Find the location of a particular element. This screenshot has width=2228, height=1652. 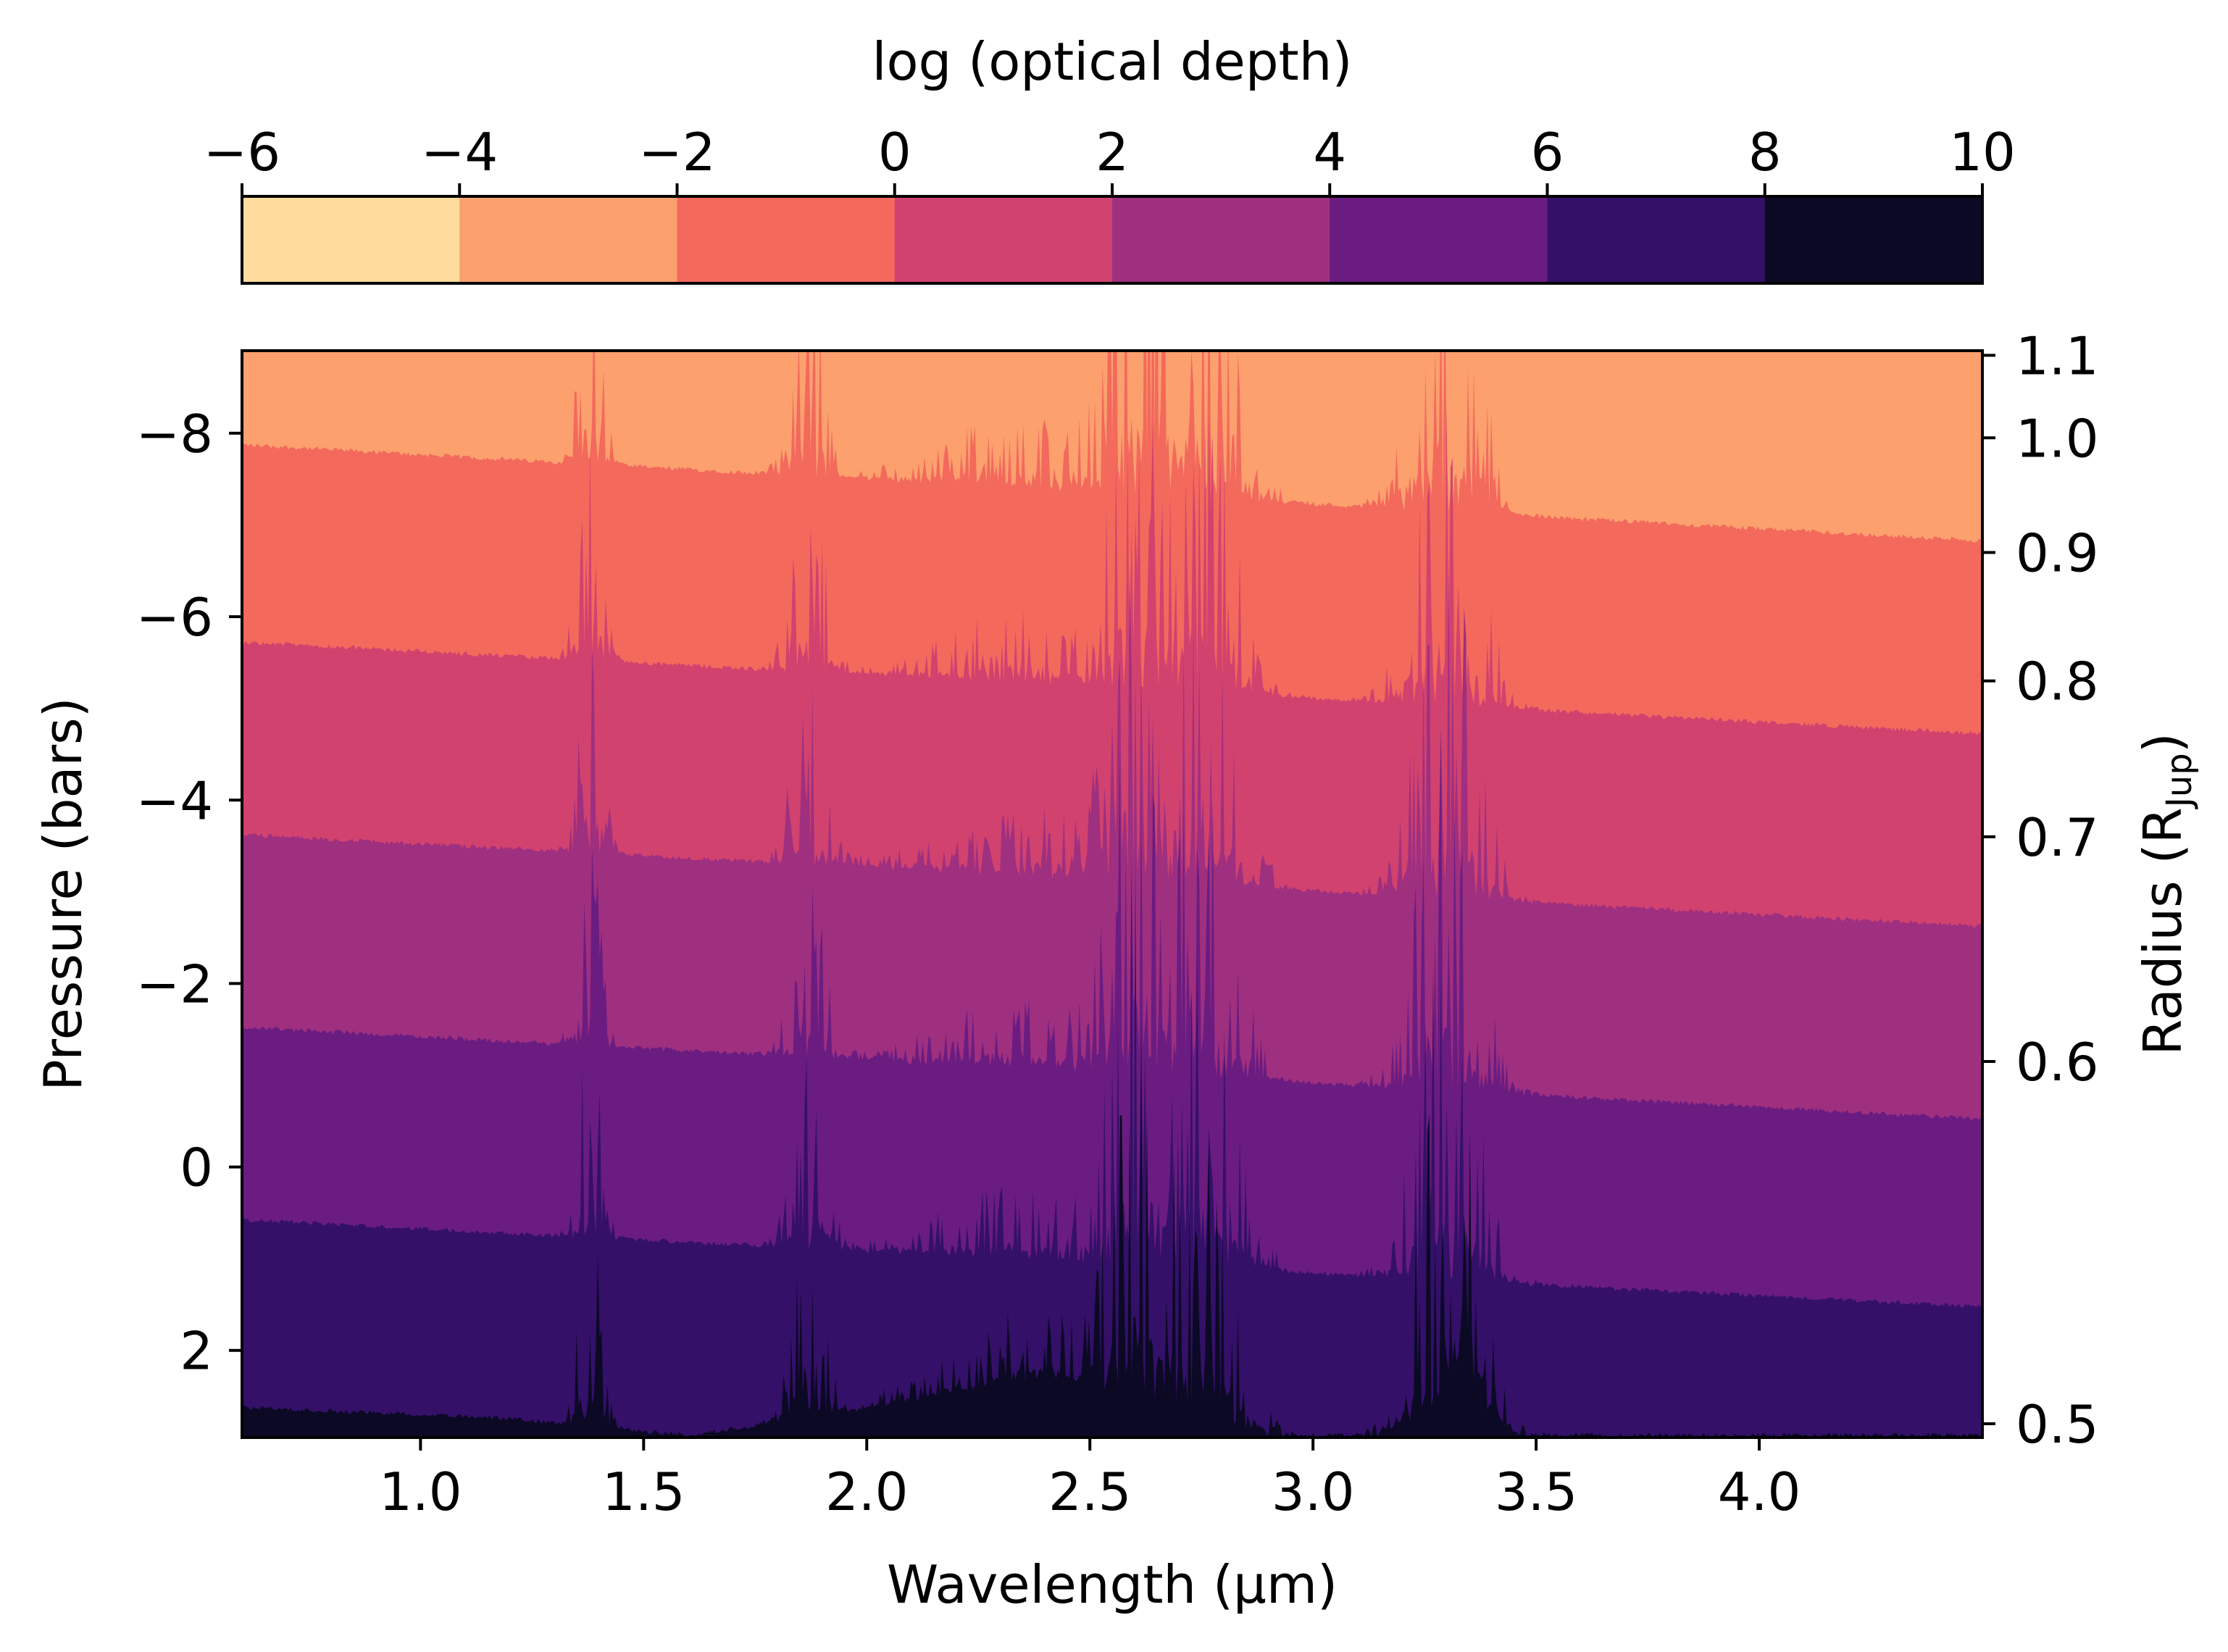

y-left-tick-label: −4 is located at coordinates (175, 800).